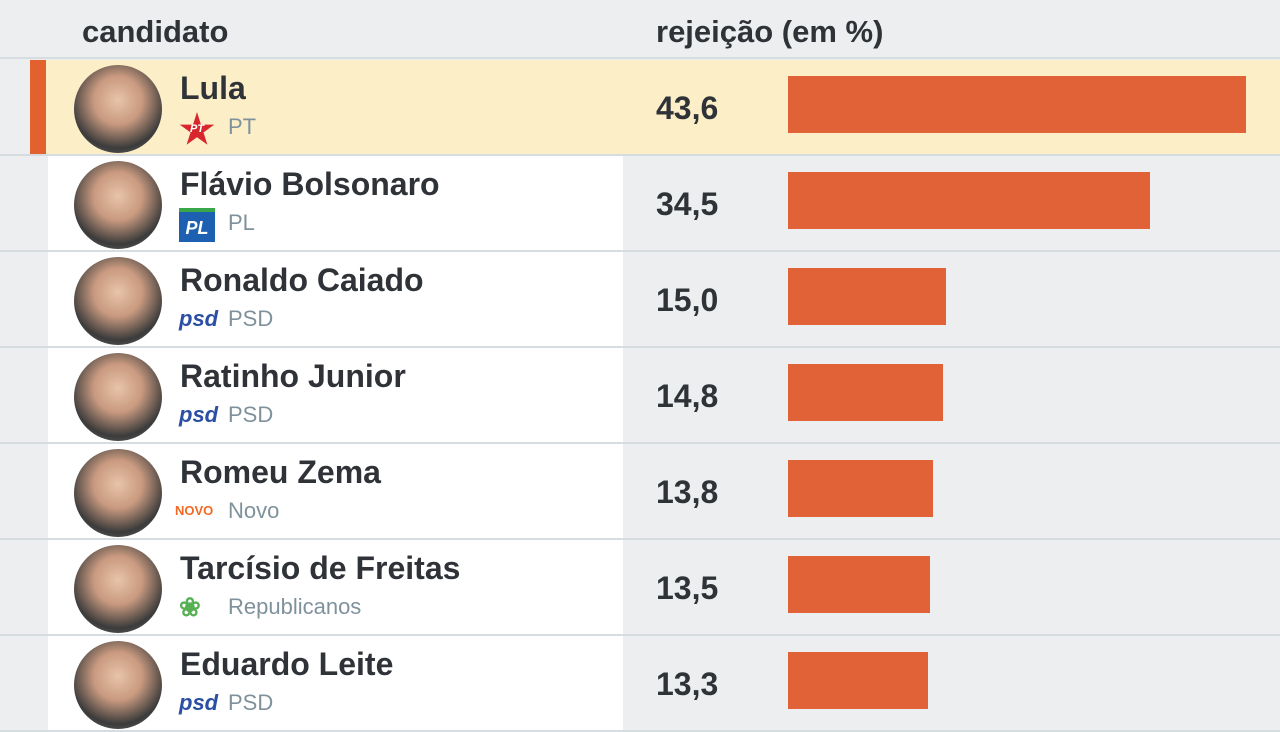  I want to click on party-name: Novo, so click(254, 510).